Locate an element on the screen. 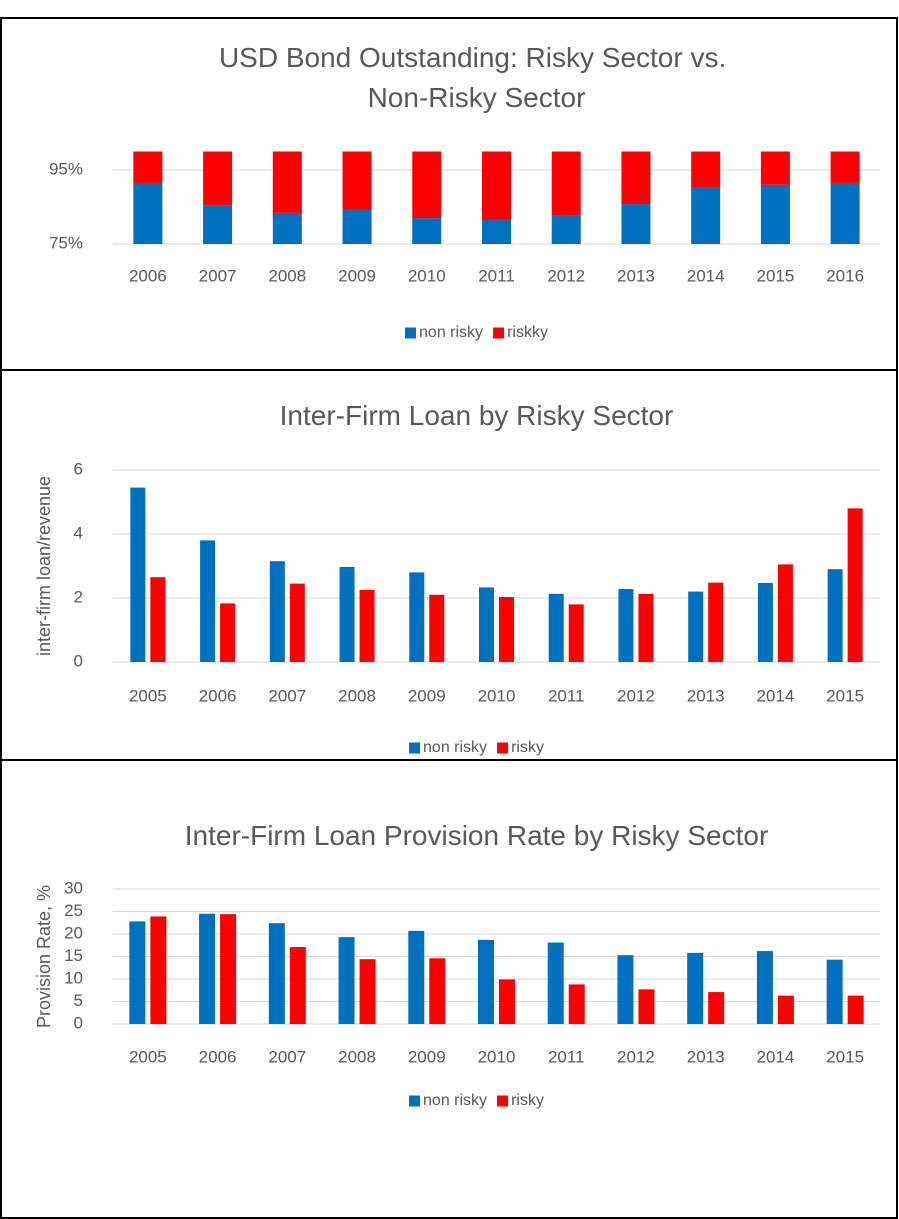  y-tick-label: 75% is located at coordinates (66, 242).